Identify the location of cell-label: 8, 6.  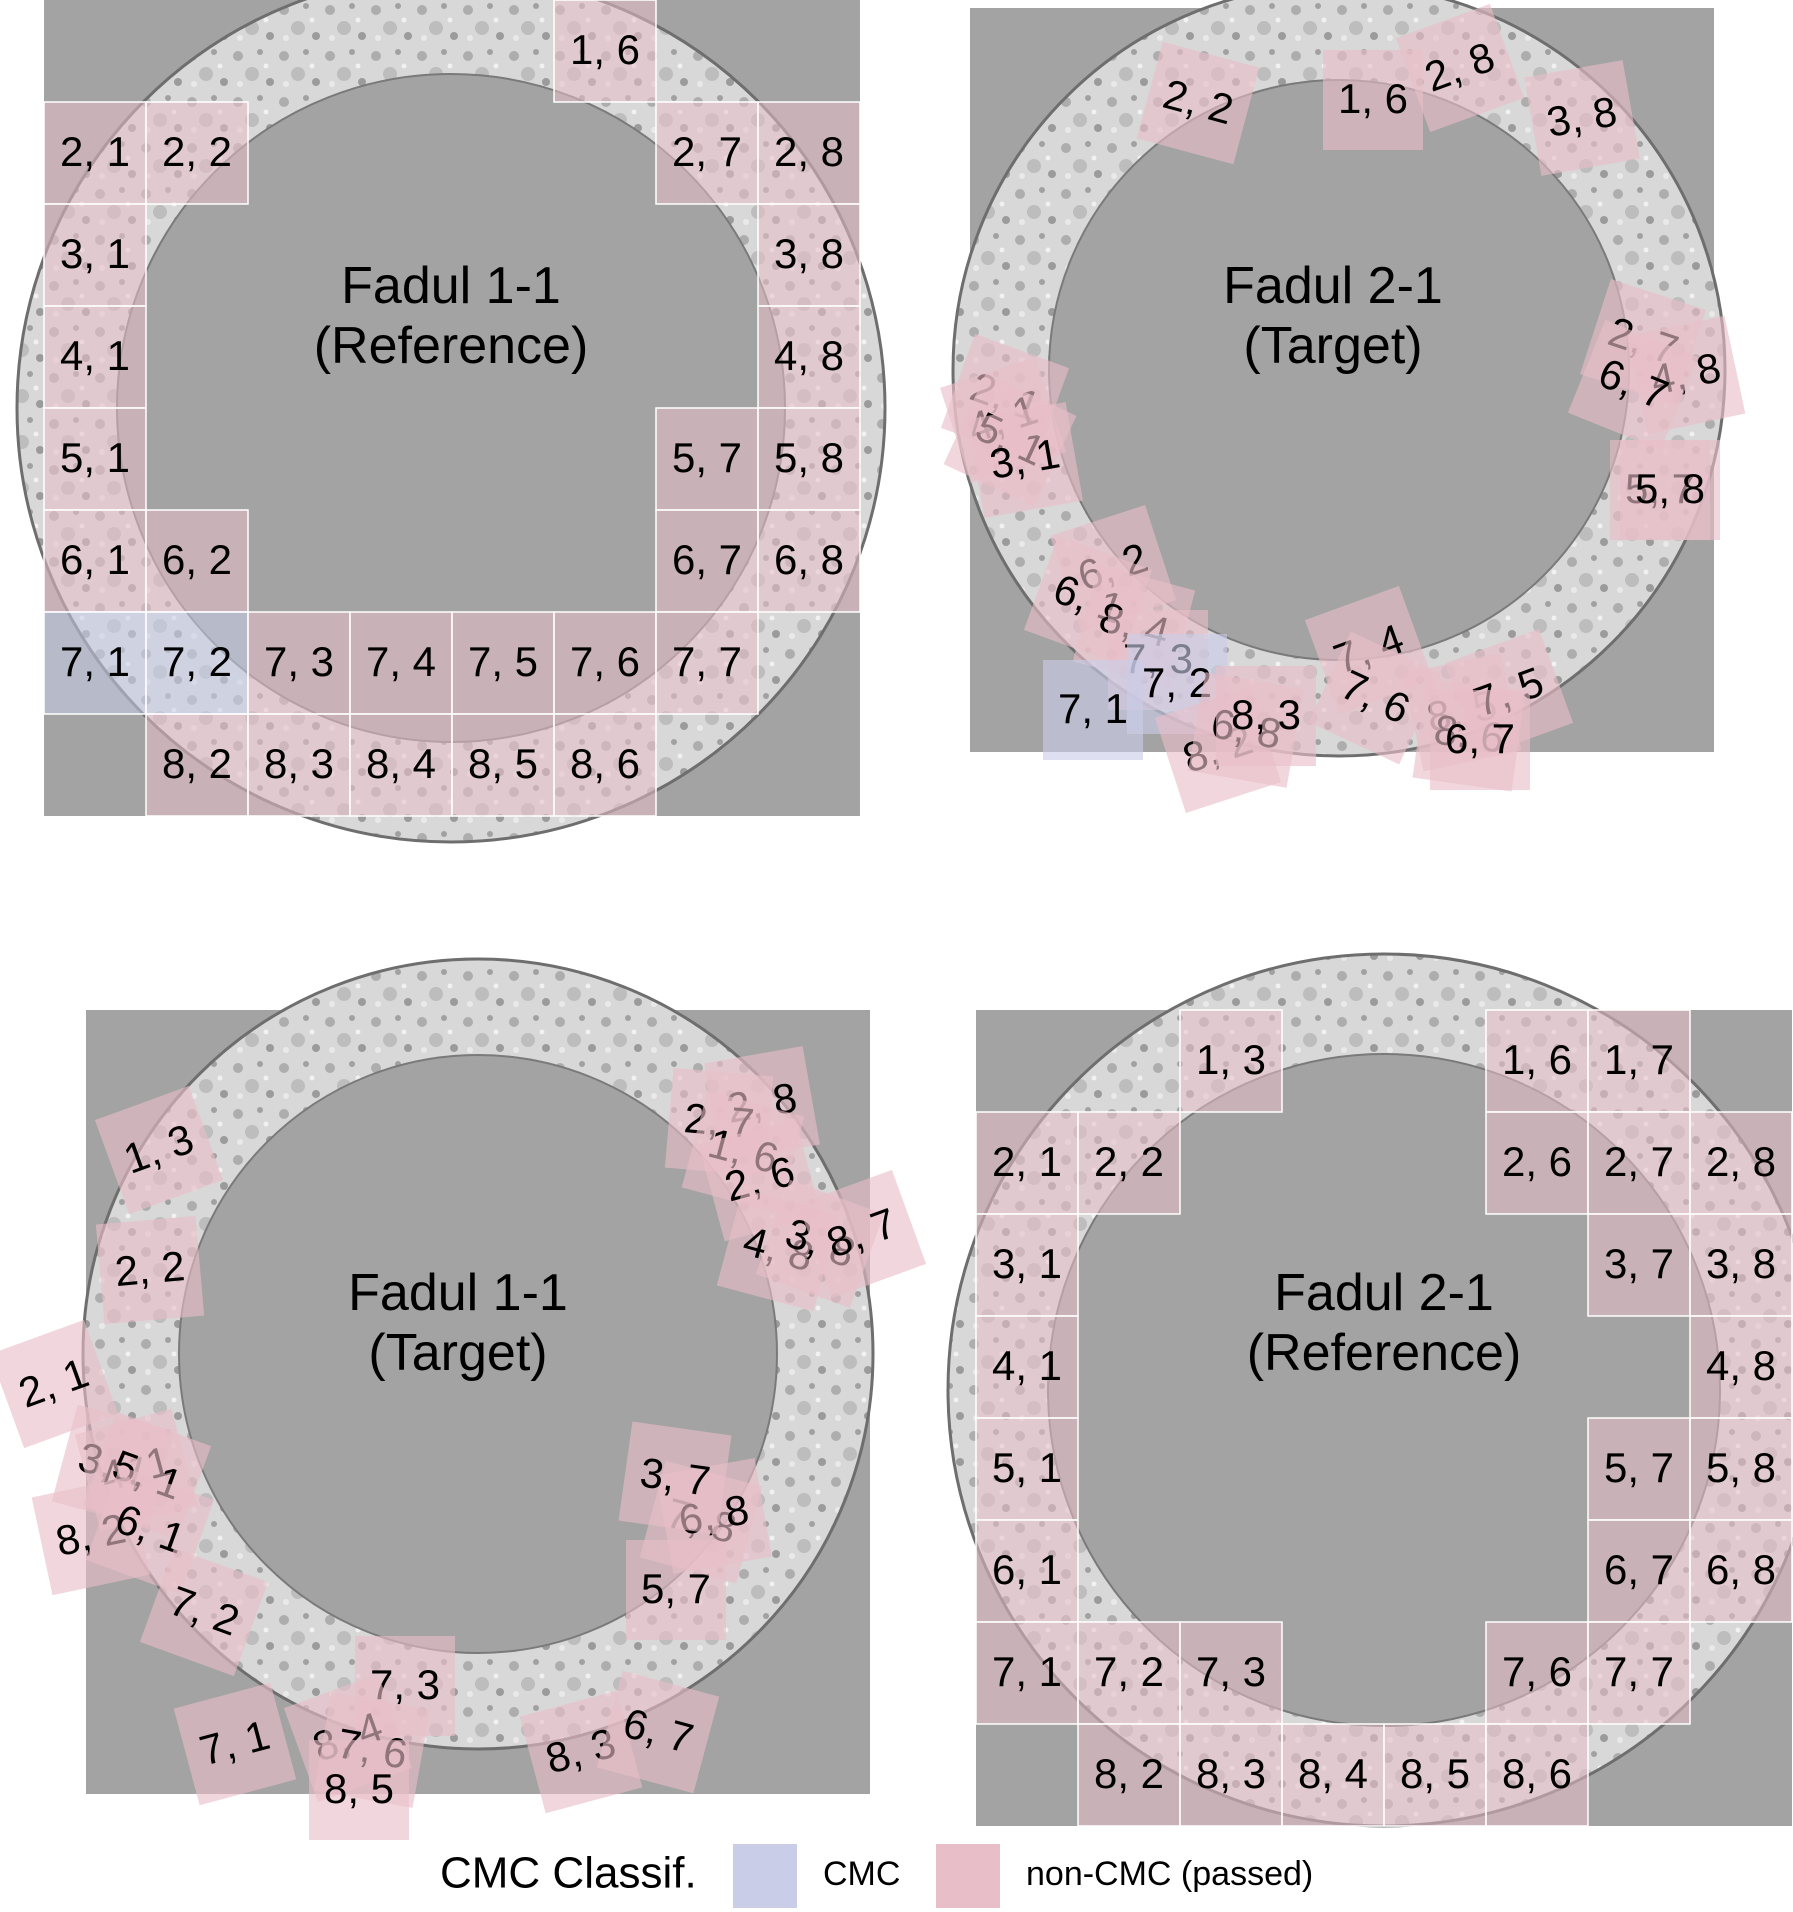
(605, 763).